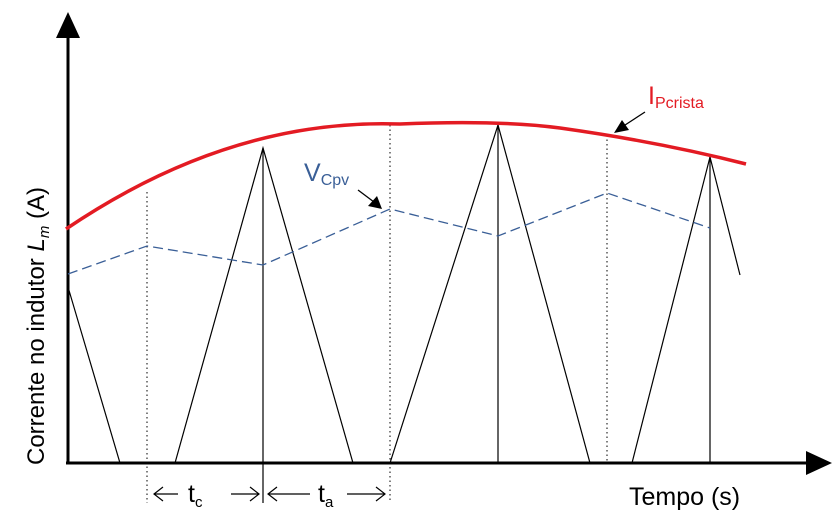 The width and height of the screenshot is (834, 518). What do you see at coordinates (68, 25) in the screenshot?
I see `y-axis-arrowhead` at bounding box center [68, 25].